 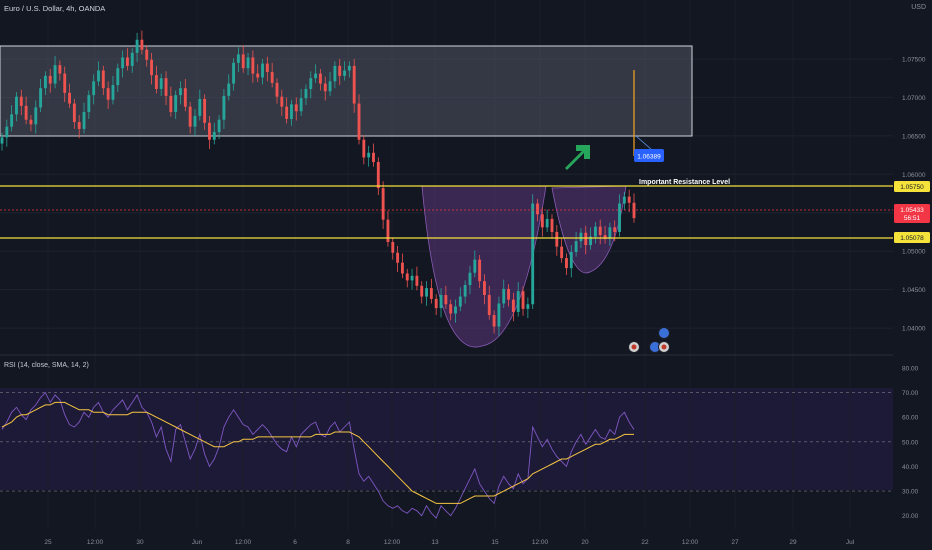 I want to click on economic-events, so click(x=649, y=340).